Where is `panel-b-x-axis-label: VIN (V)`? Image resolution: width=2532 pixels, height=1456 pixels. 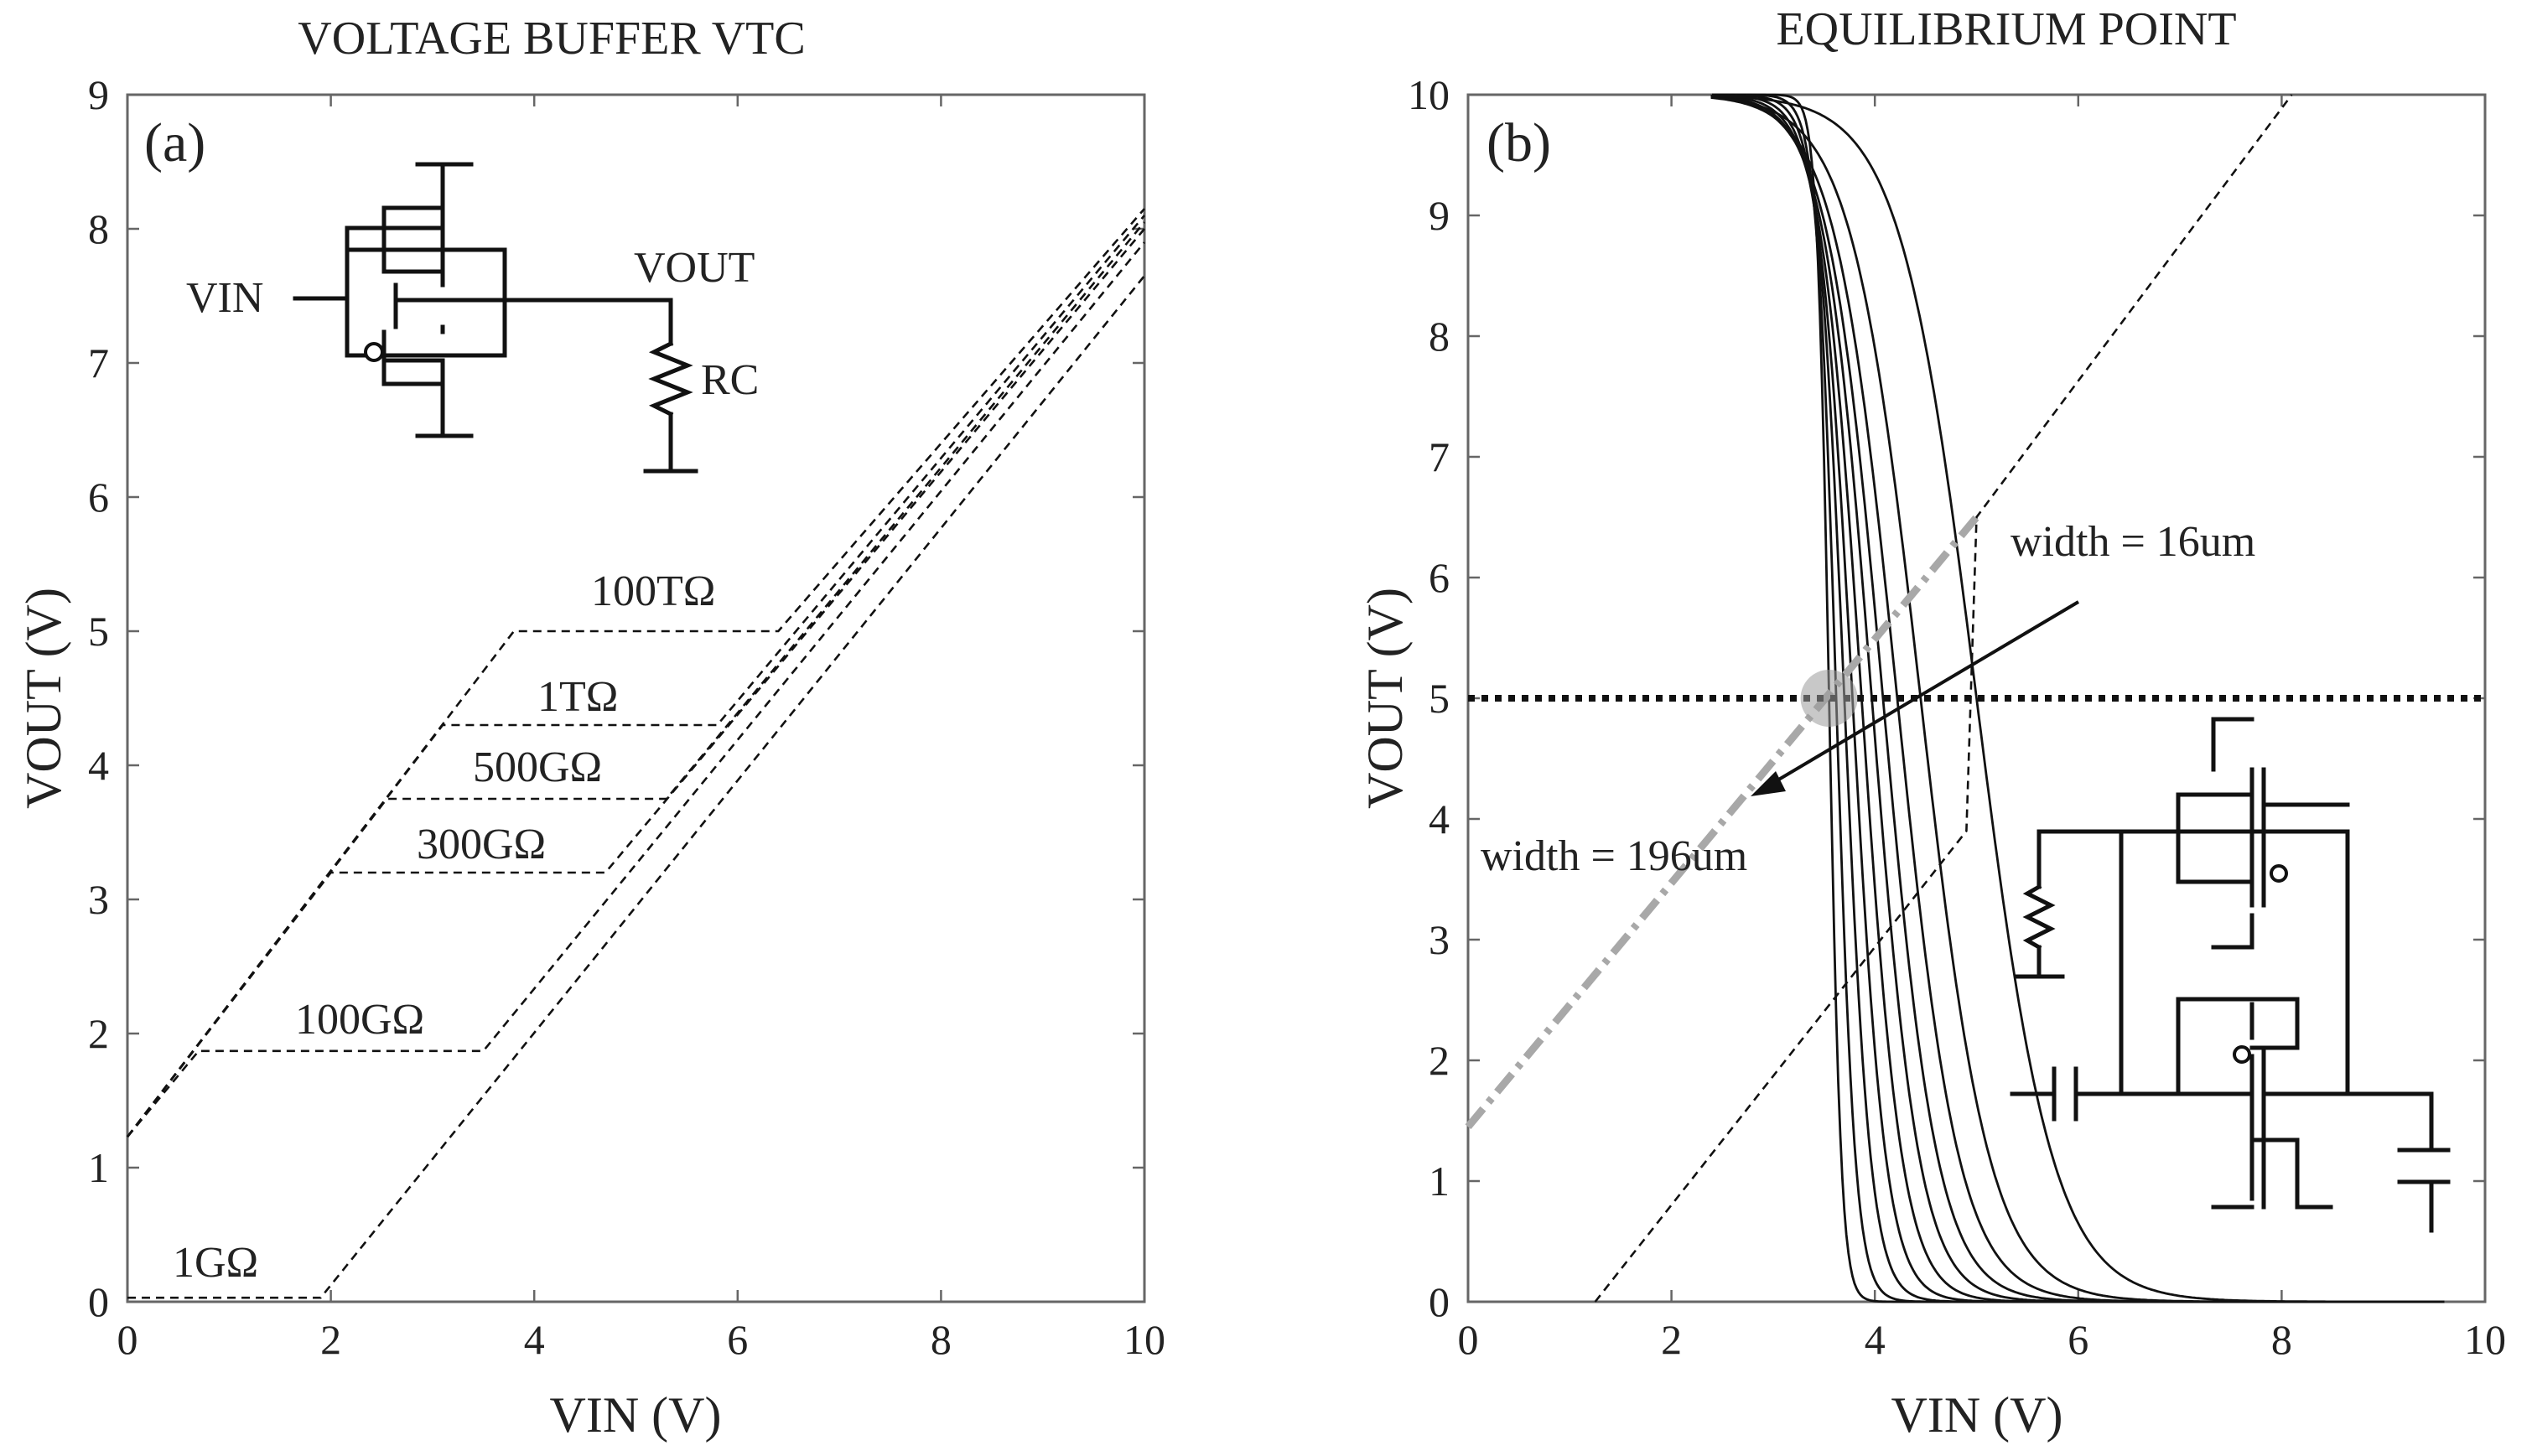 panel-b-x-axis-label: VIN (V) is located at coordinates (1977, 1415).